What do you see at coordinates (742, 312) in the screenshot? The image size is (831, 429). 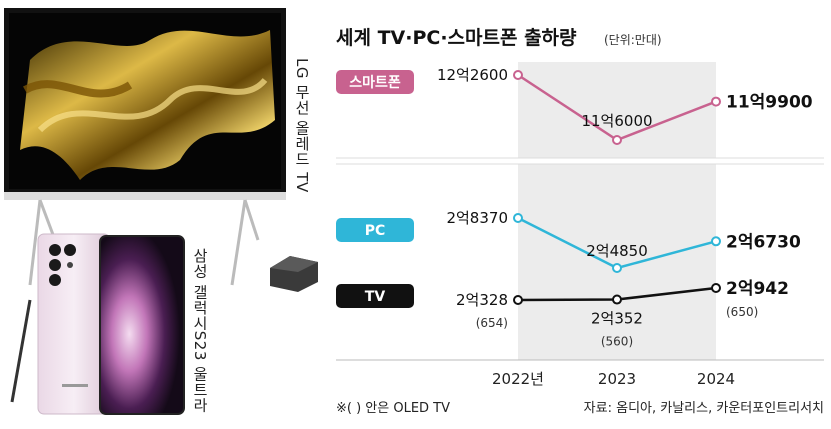 I see `data-sublabel: (650)` at bounding box center [742, 312].